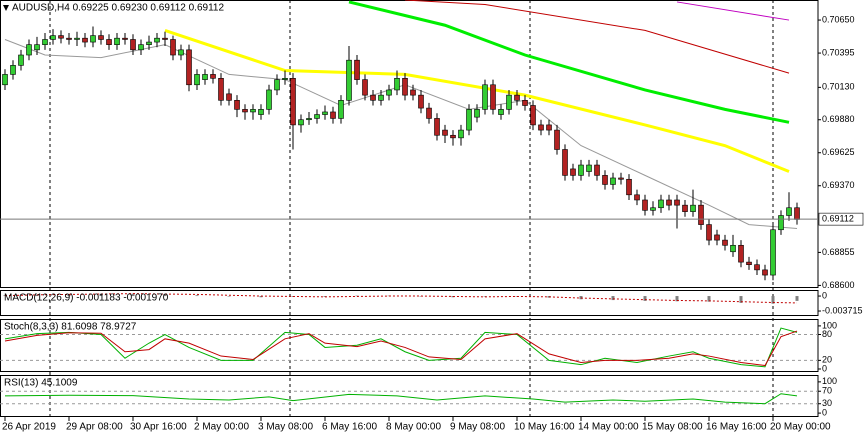  I want to click on y-tick-label: 0.68855, so click(838, 252).